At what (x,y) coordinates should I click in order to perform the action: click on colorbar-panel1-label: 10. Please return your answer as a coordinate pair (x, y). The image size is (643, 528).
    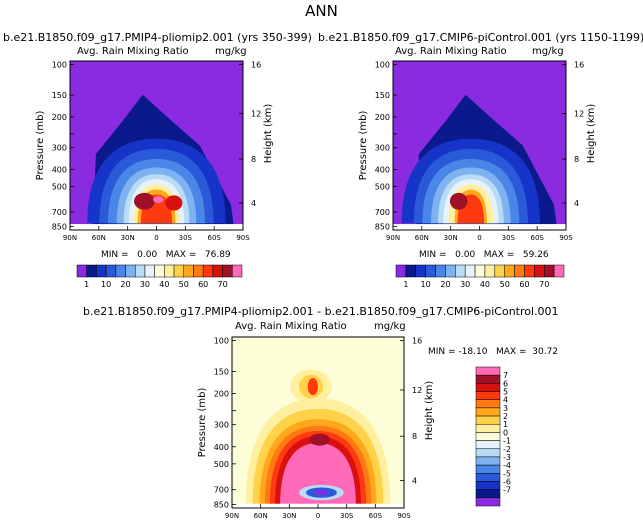
    Looking at the image, I should click on (106, 284).